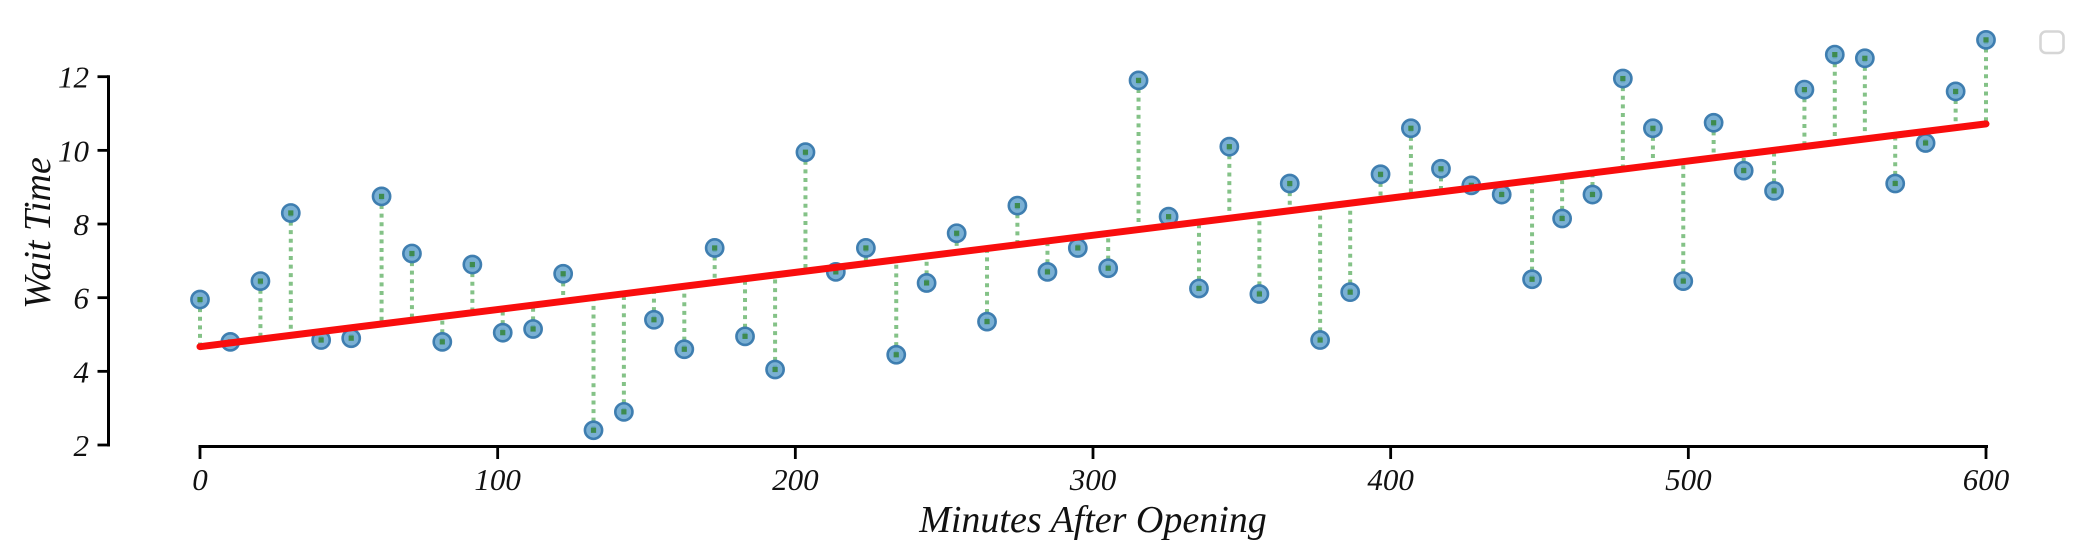 The width and height of the screenshot is (2094, 558). I want to click on x-tick-label: 200, so click(795, 479).